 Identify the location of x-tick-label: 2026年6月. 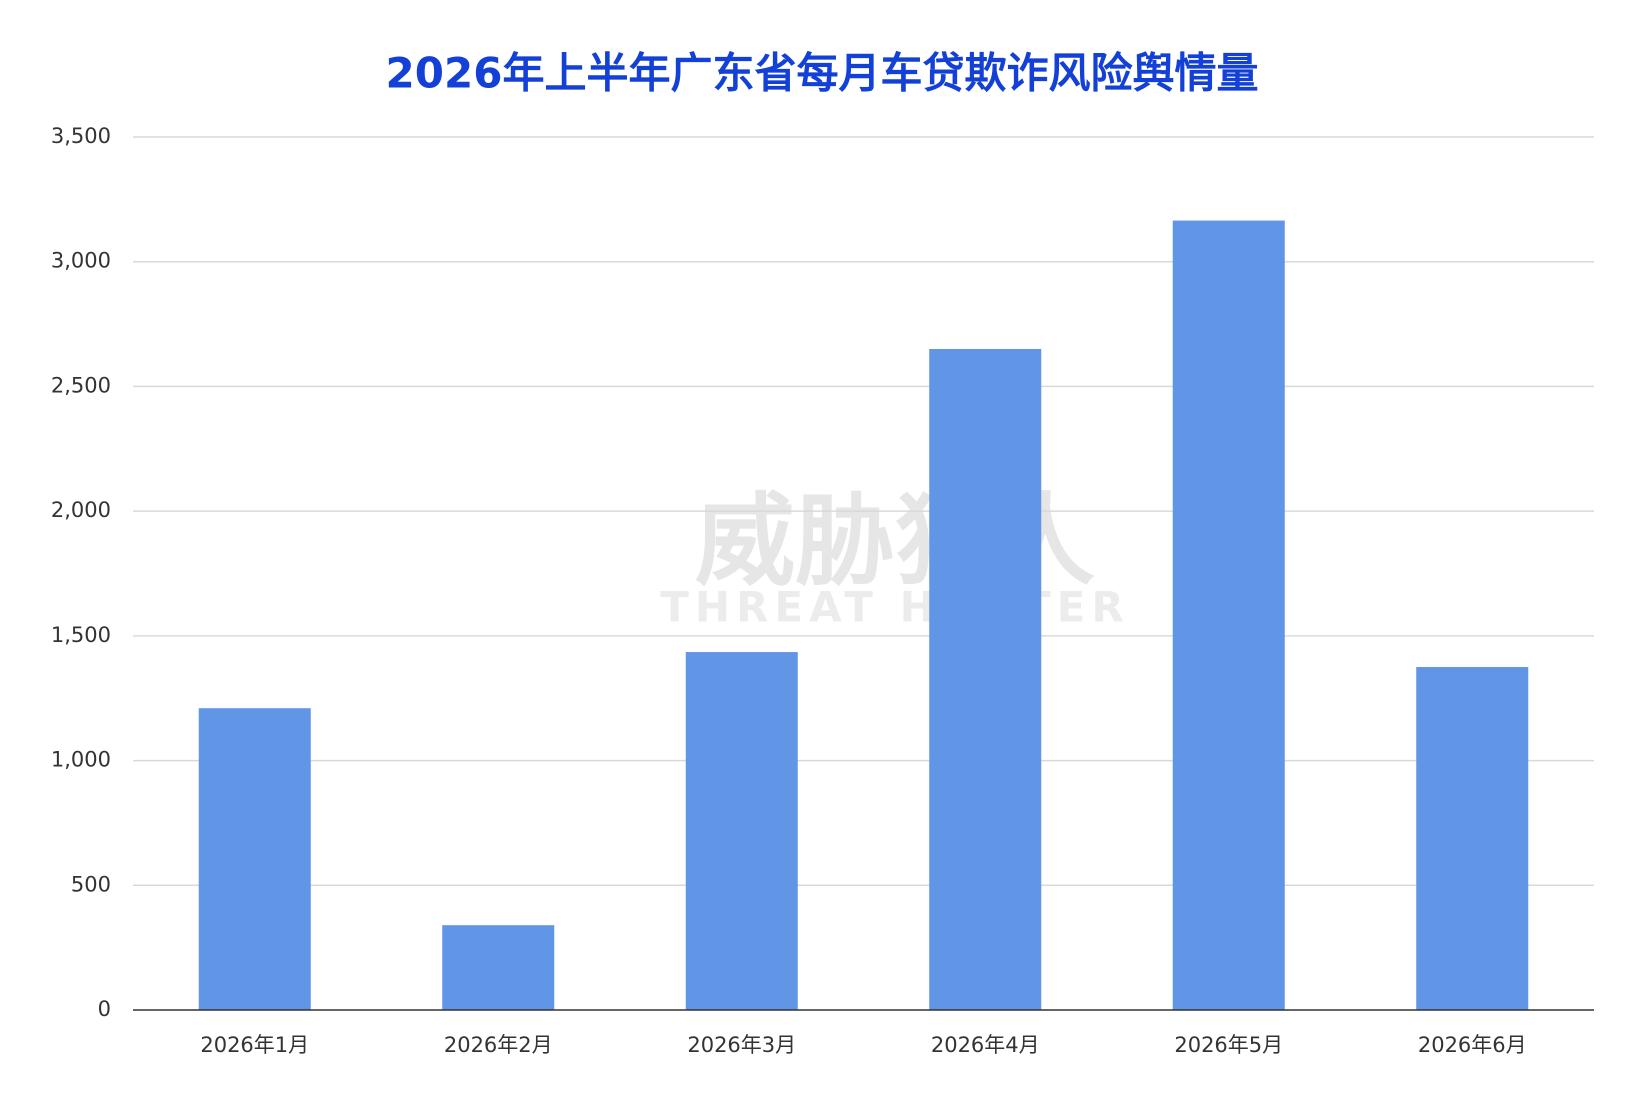
(1472, 1045).